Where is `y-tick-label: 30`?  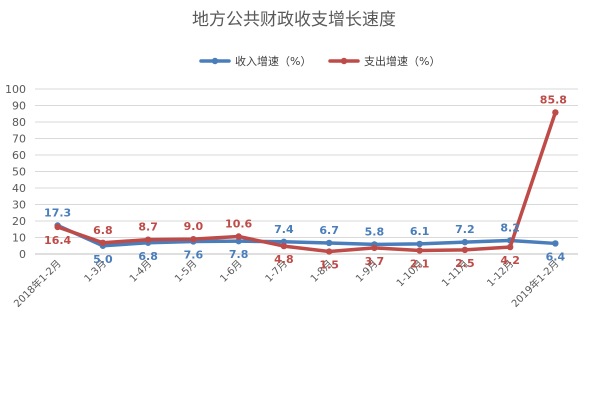
y-tick-label: 30 is located at coordinates (19, 205).